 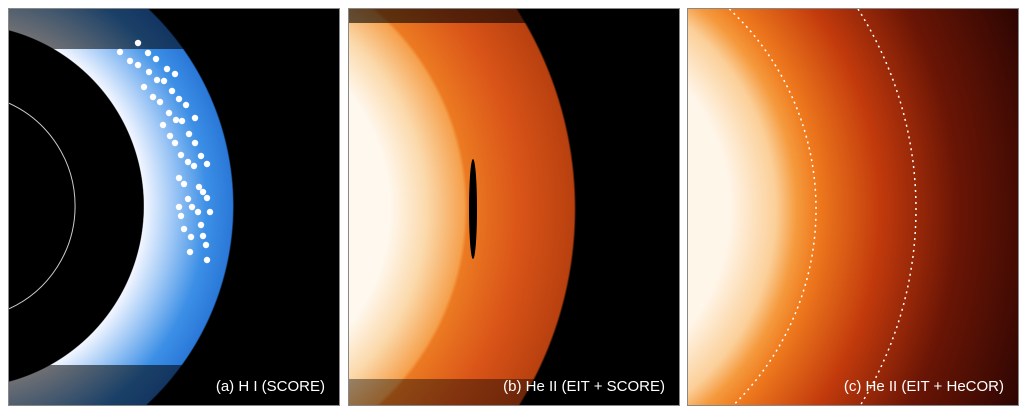 I want to click on measurement-points, so click(x=165, y=151).